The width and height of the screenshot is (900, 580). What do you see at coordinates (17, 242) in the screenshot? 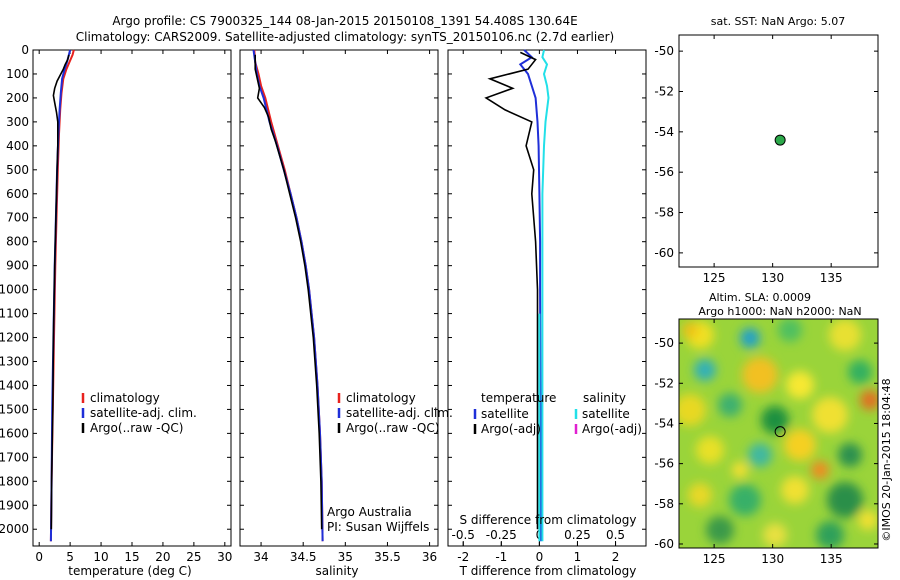
I see `depth-tick-label: 800` at bounding box center [17, 242].